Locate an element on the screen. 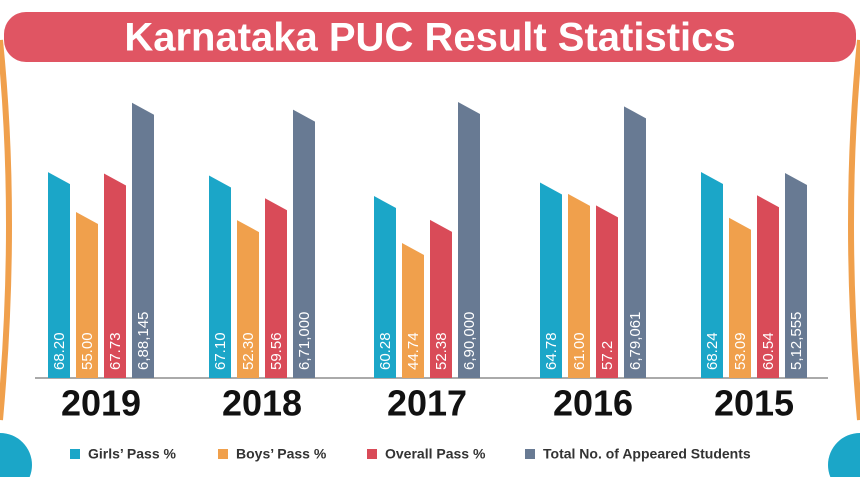 This screenshot has width=860, height=477. value-label: 67.10 is located at coordinates (220, 351).